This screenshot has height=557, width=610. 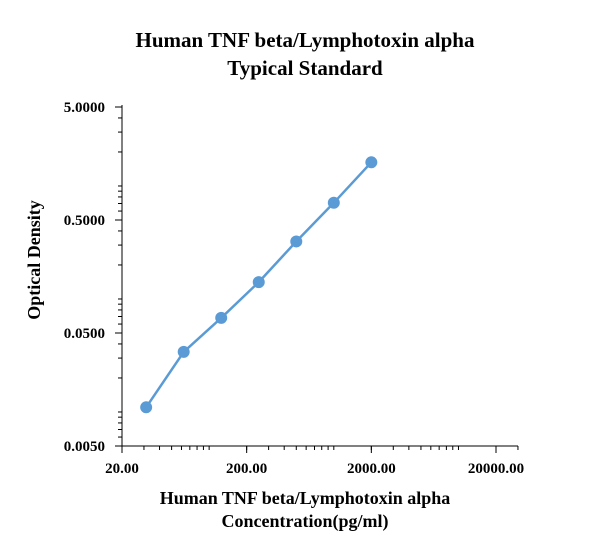 What do you see at coordinates (122, 469) in the screenshot?
I see `x-tick-label: 20.00` at bounding box center [122, 469].